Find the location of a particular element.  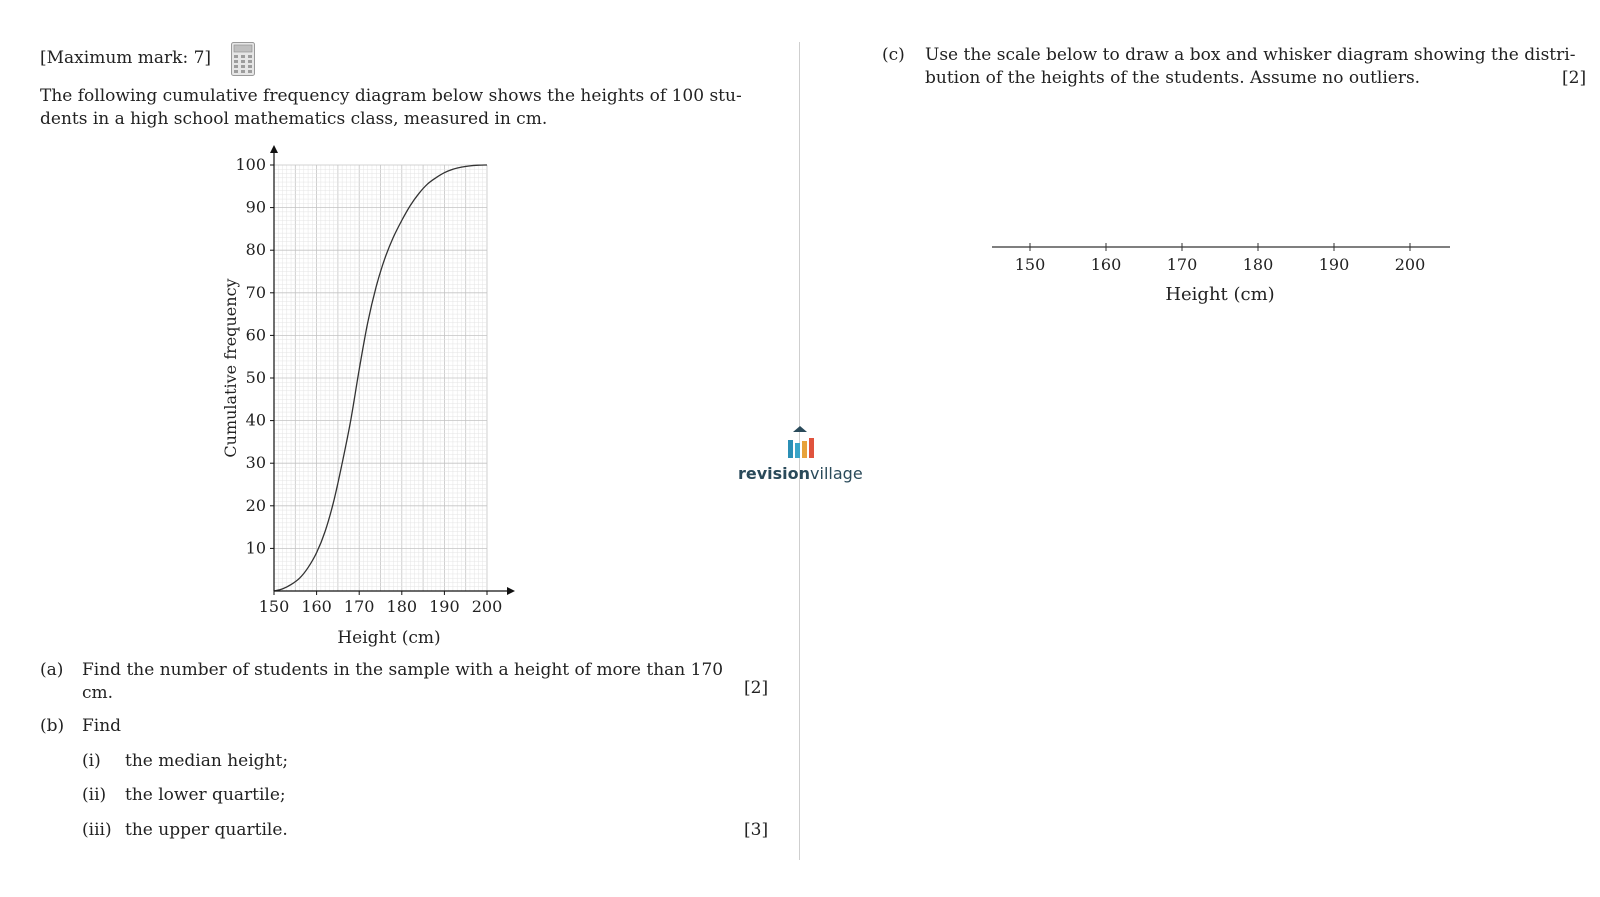

x-tick-label: 180 is located at coordinates (402, 606).